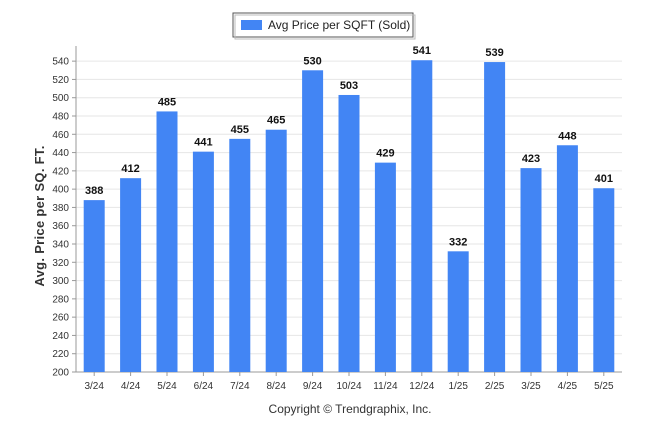 This screenshot has width=646, height=434. I want to click on x-tick-label: 9/24, so click(313, 386).